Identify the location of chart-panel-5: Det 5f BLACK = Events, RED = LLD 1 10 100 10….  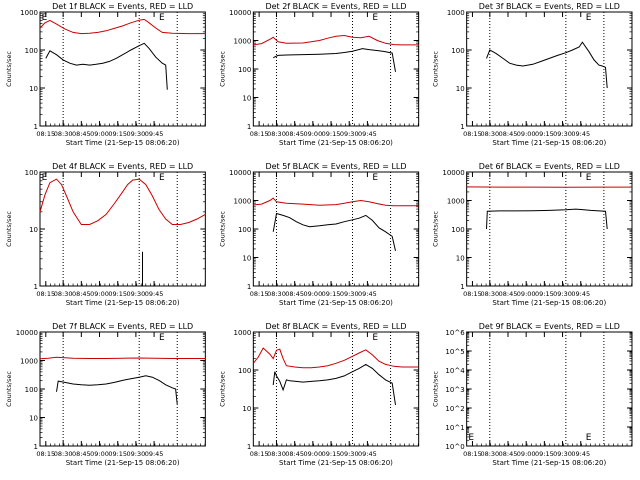
(319, 234).